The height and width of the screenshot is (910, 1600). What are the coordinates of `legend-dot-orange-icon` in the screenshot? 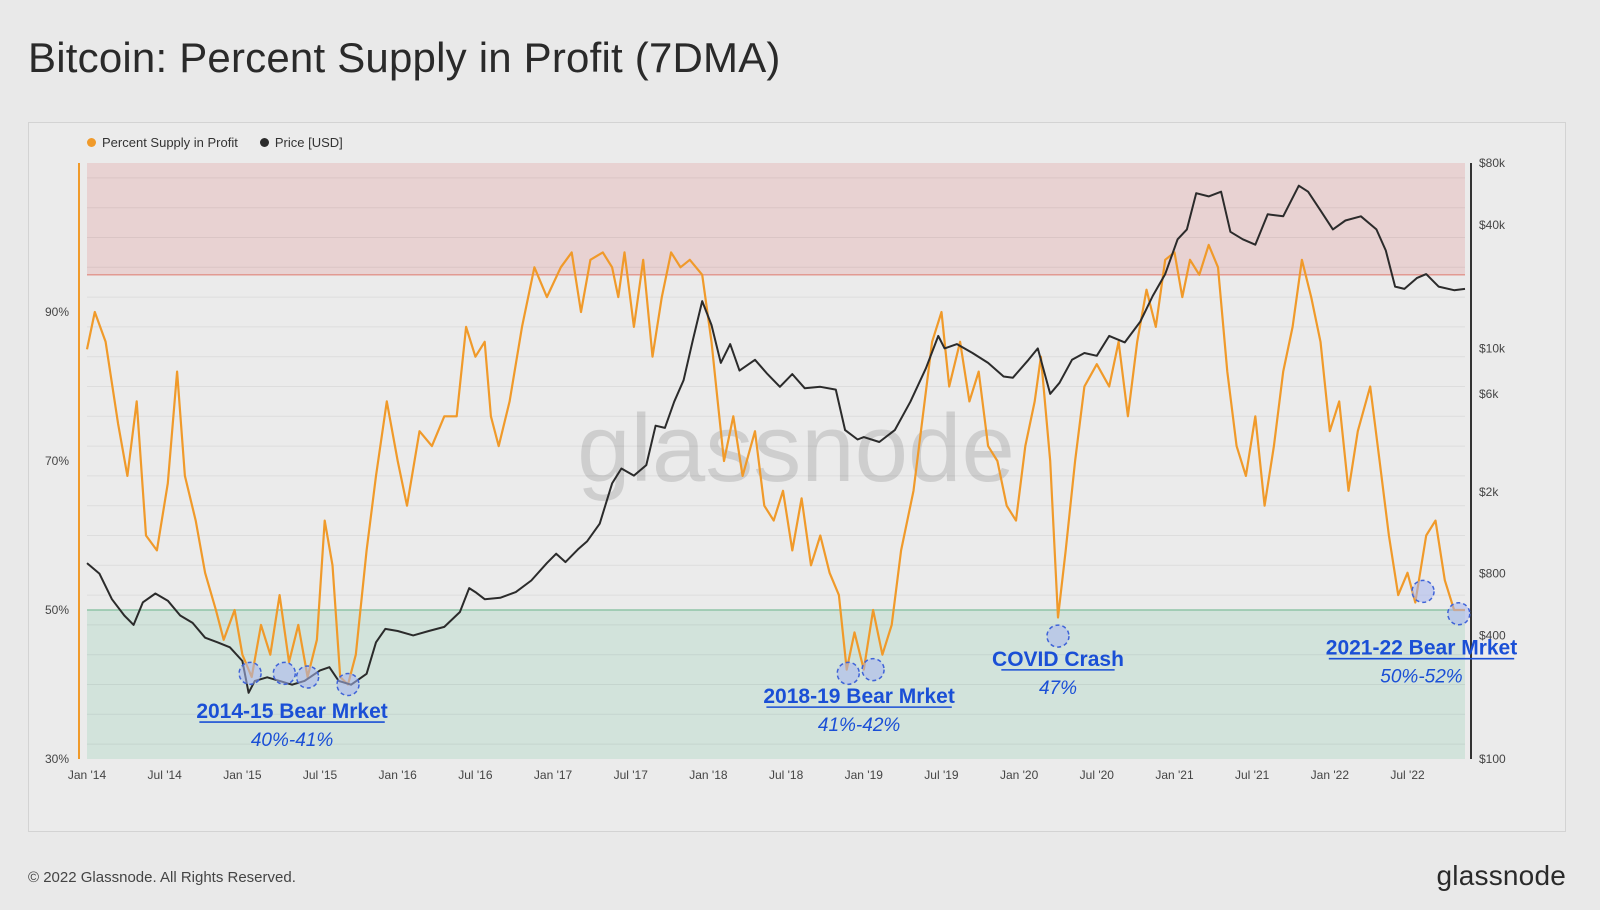 It's located at (91, 142).